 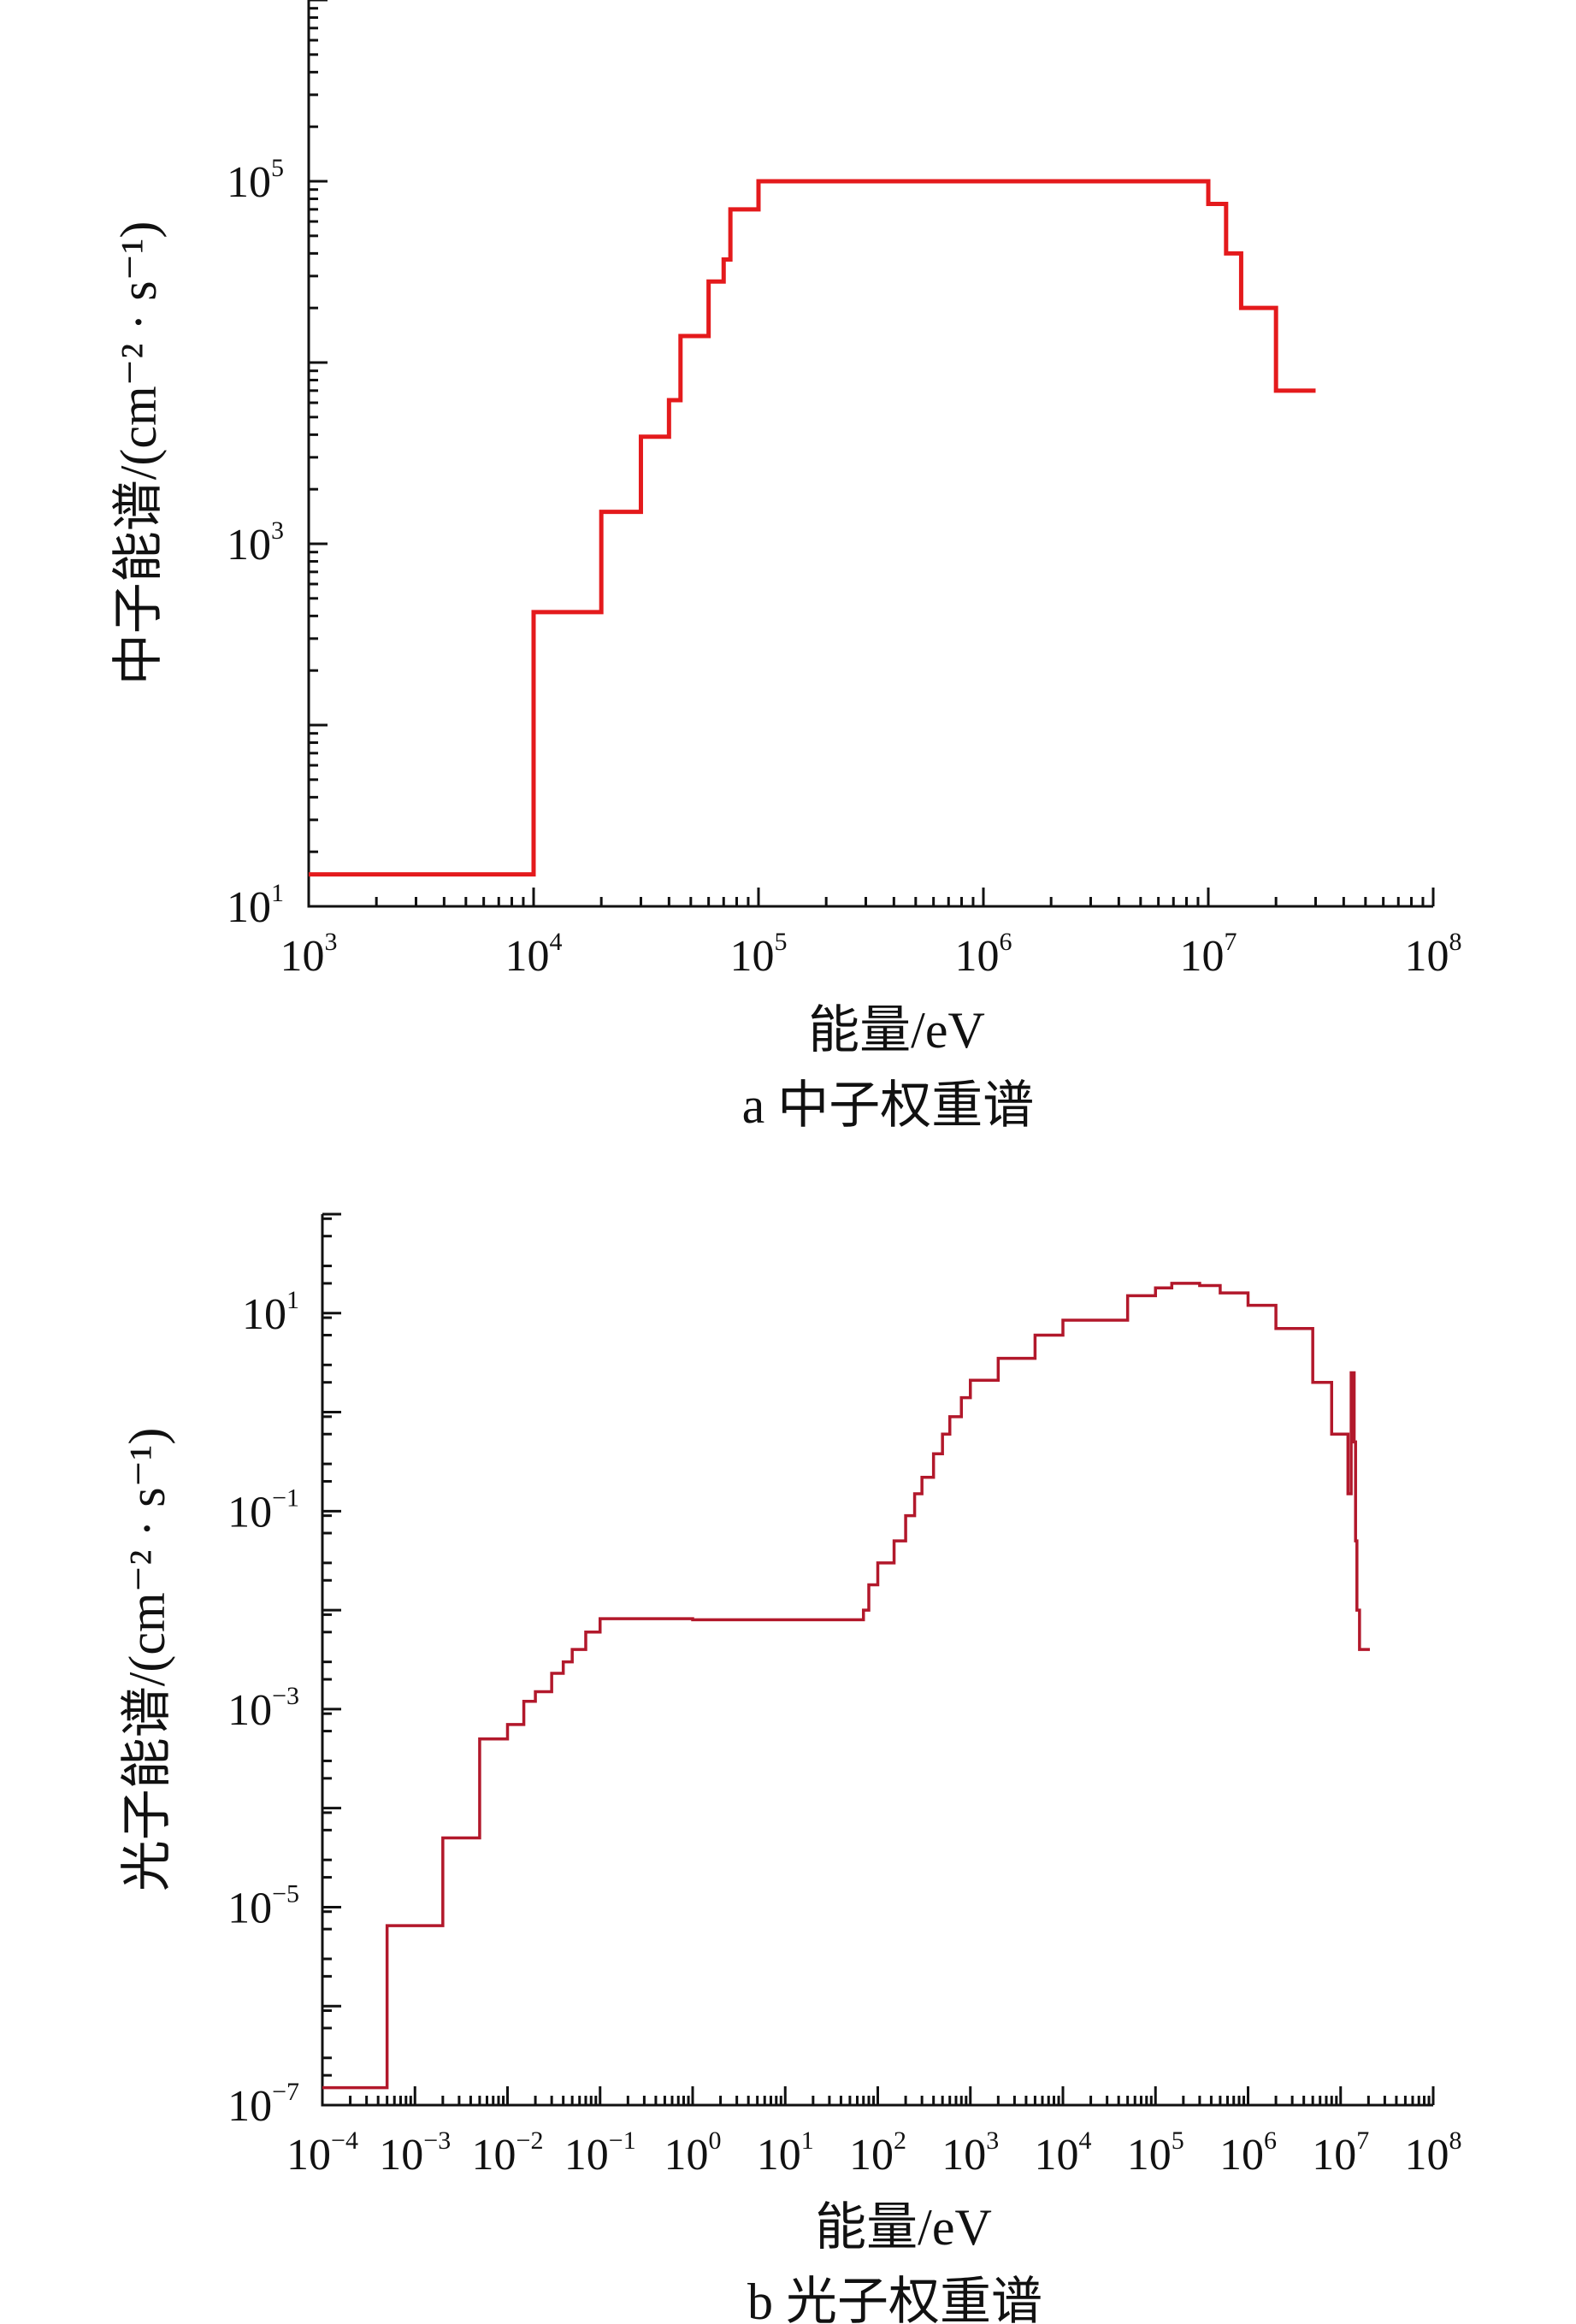 I want to click on x-tick-label: 10⁰, so click(x=693, y=2152).